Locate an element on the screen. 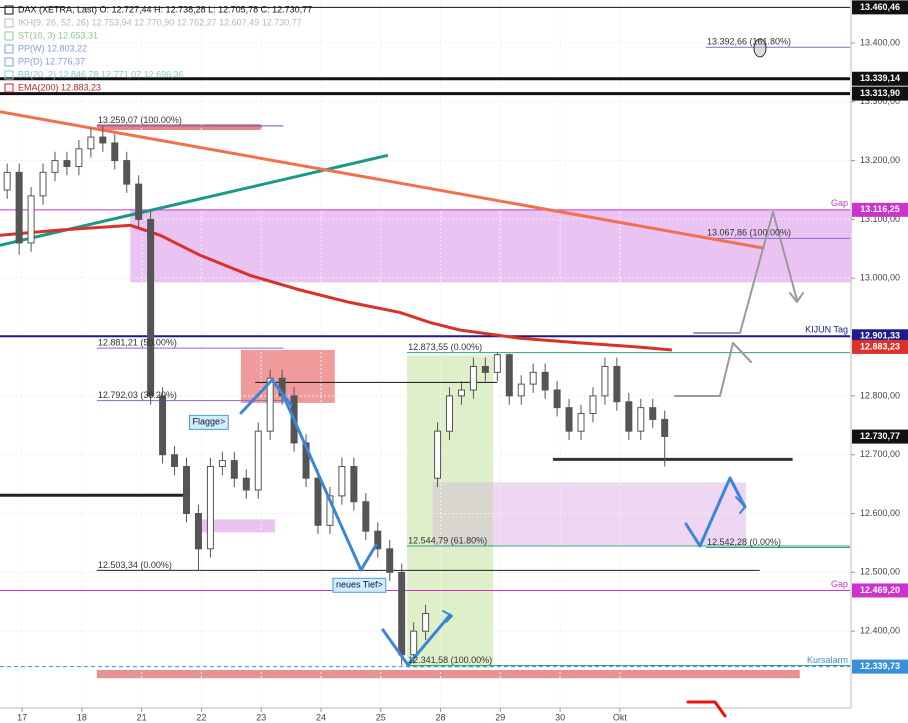  level-label: 12.883,23 is located at coordinates (880, 346).